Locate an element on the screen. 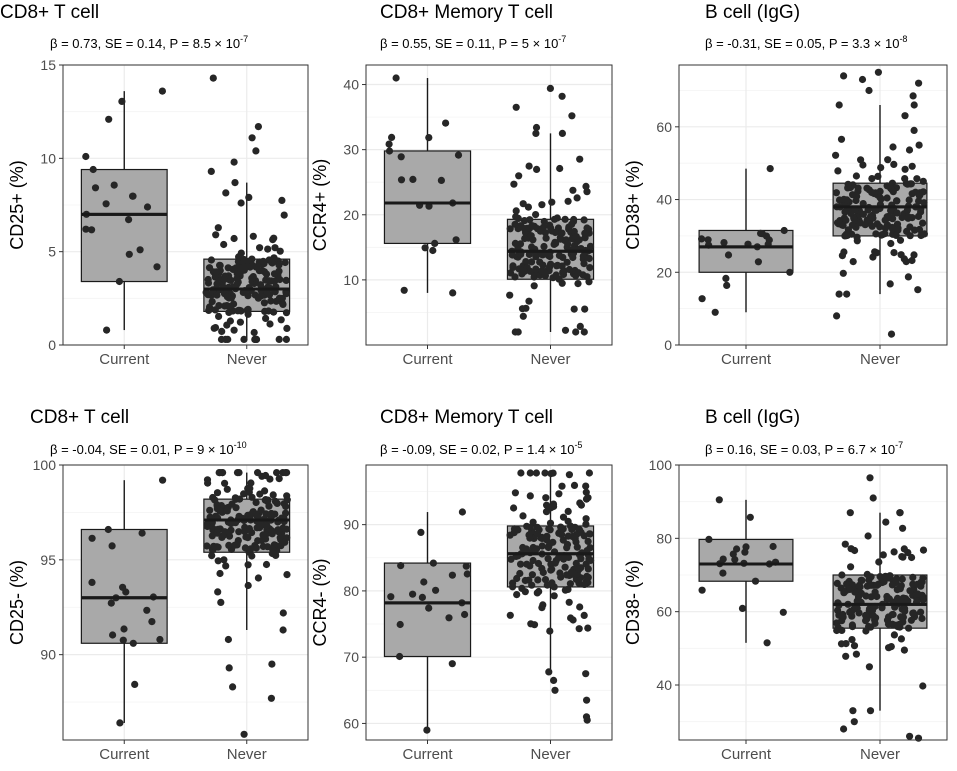  y-axis-label: CCR4+ (%) is located at coordinates (320, 205).